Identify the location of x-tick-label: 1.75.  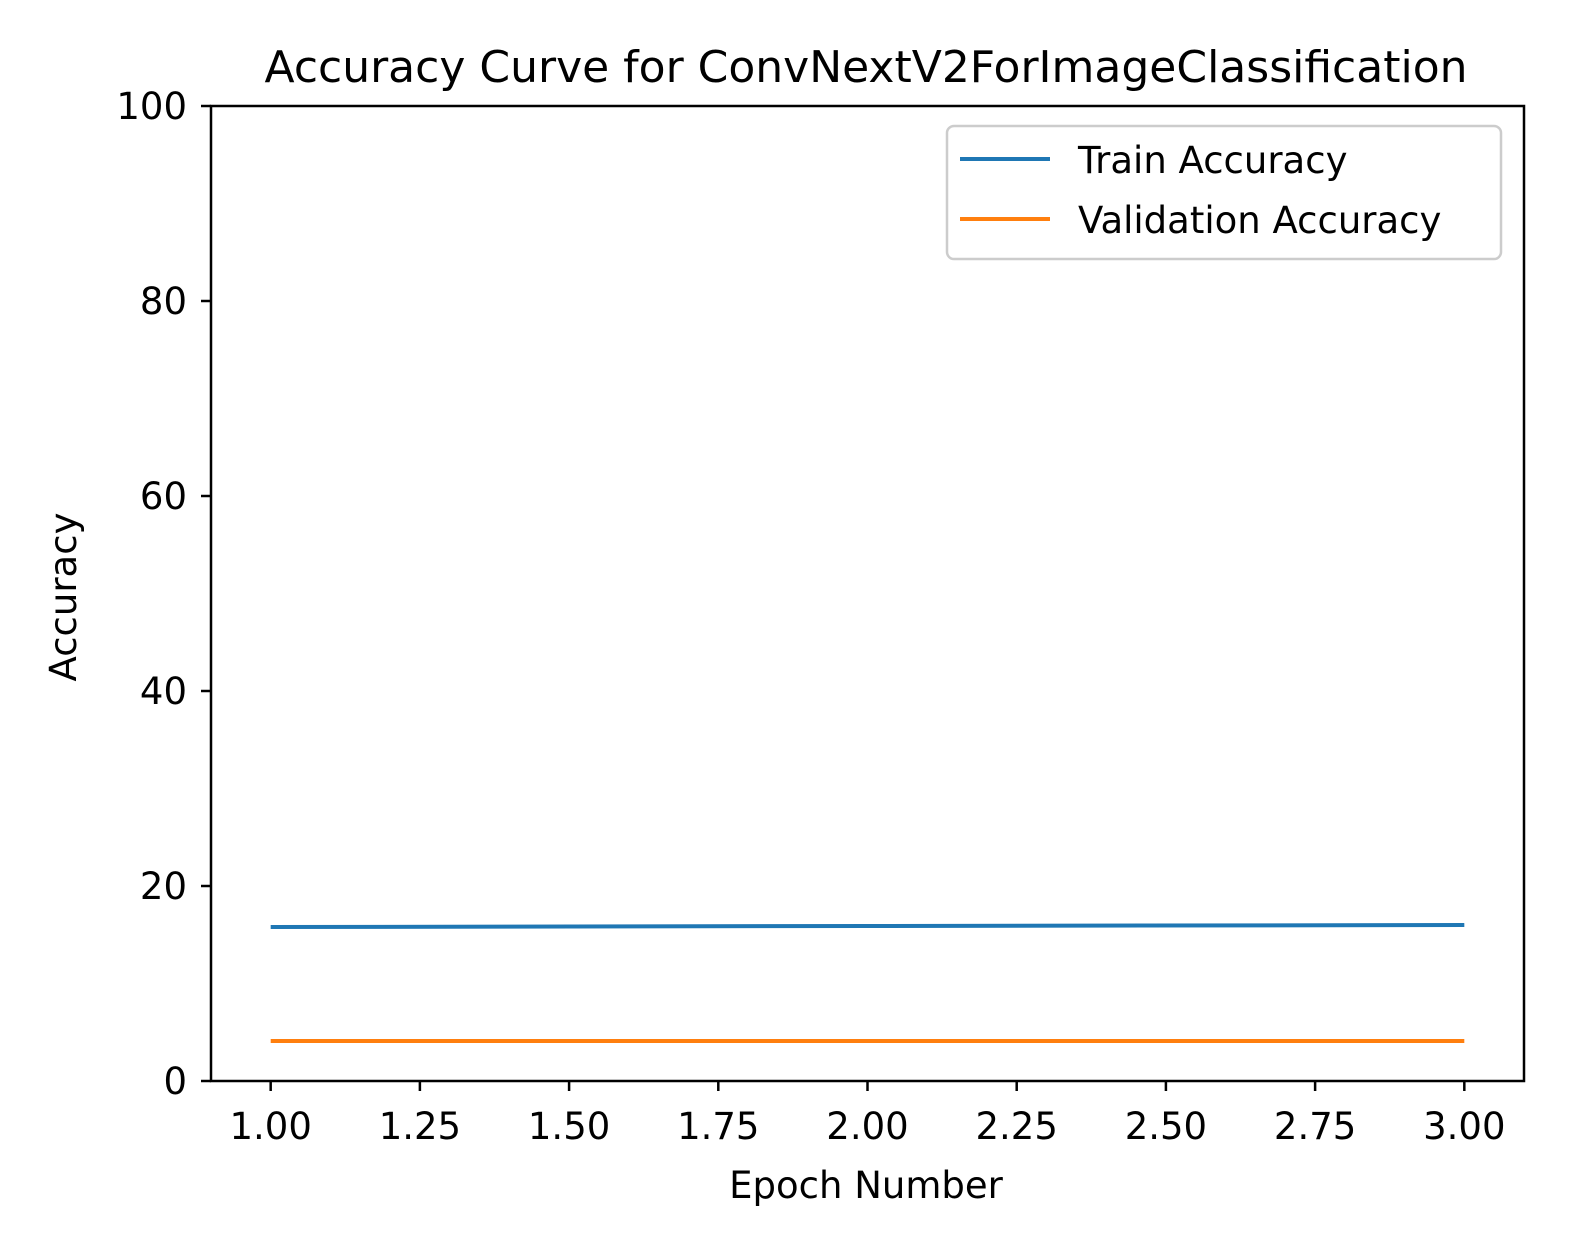
(718, 1126).